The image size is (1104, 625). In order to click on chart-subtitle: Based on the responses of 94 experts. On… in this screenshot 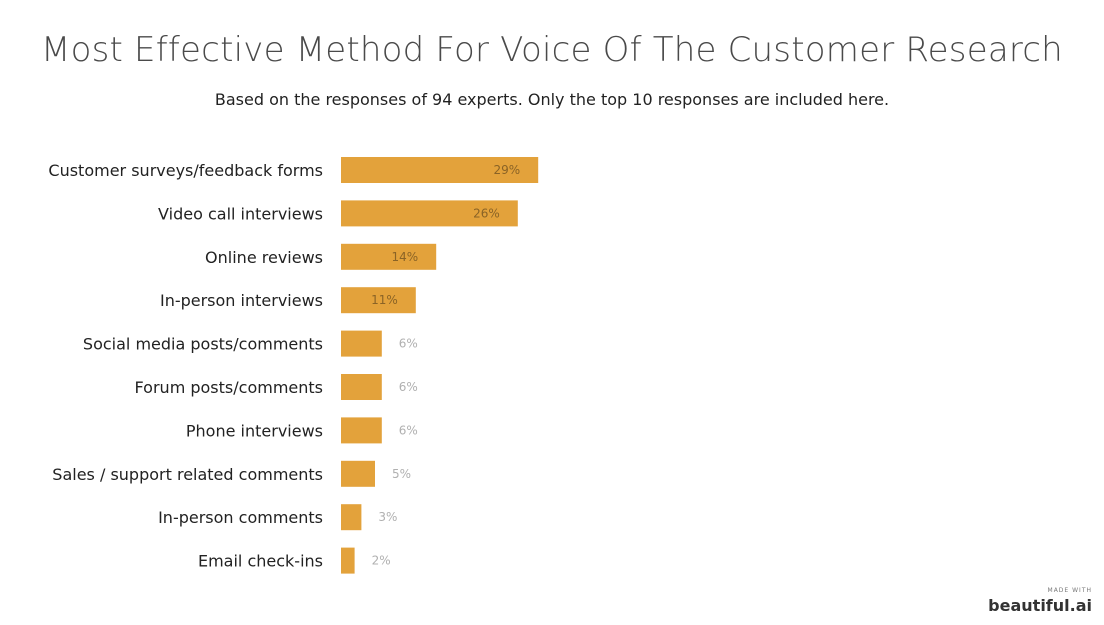, I will do `click(552, 99)`.